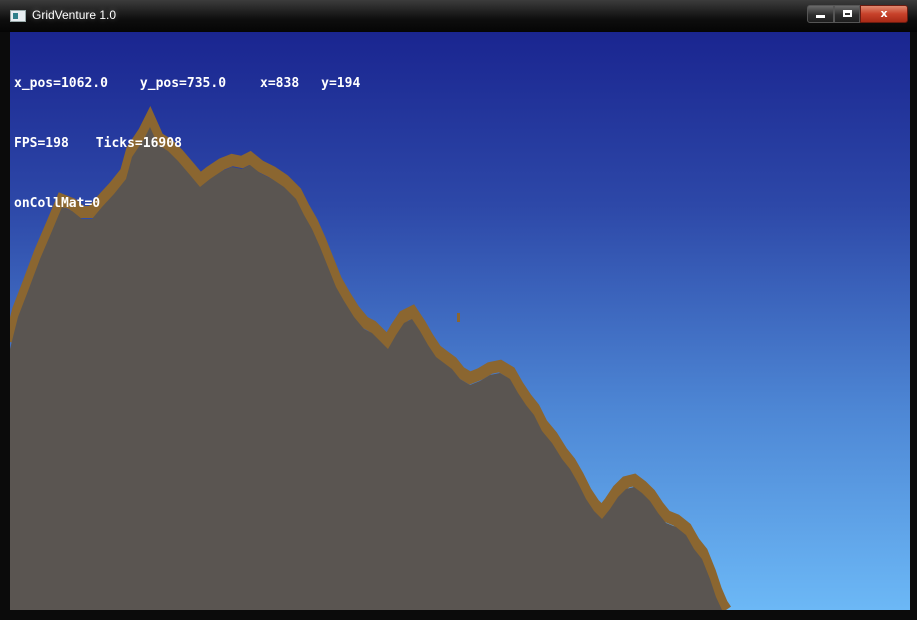  Describe the element at coordinates (183, 83) in the screenshot. I see `hud-y-pos: y_pos=735.0` at that location.